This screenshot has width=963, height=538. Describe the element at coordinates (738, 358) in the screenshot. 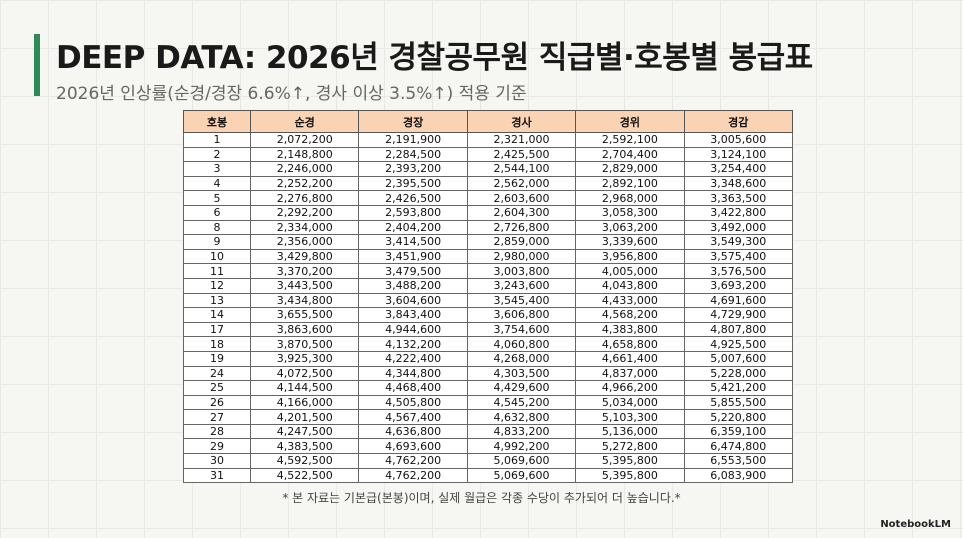

I see `cell: 5,007,600` at that location.